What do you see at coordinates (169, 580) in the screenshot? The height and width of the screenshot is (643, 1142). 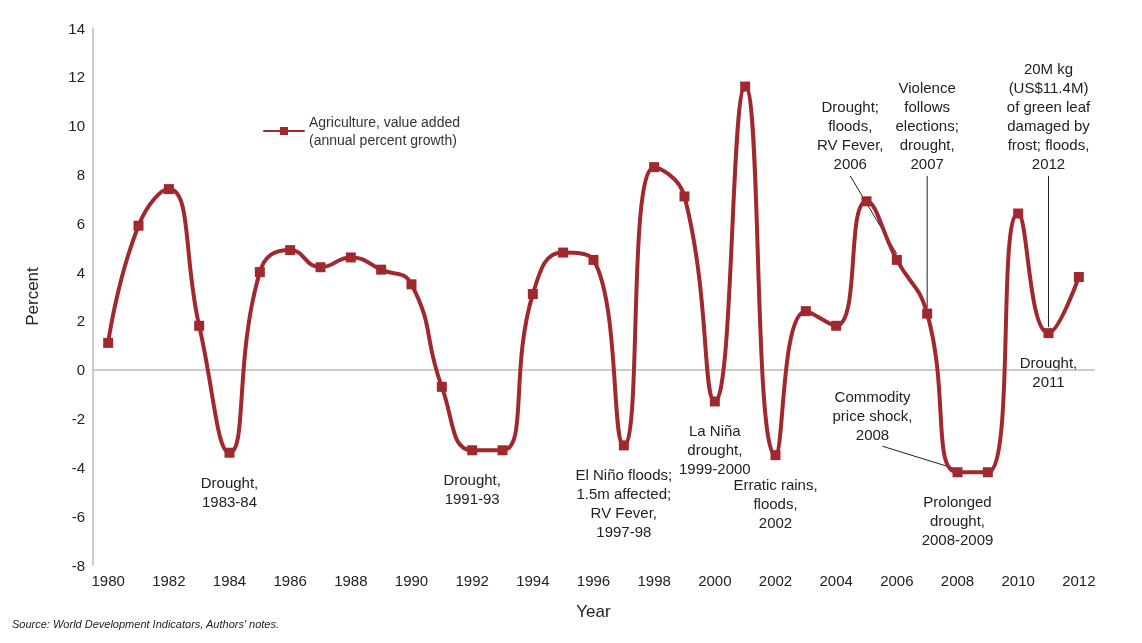 I see `x-tick-label: 1982` at bounding box center [169, 580].